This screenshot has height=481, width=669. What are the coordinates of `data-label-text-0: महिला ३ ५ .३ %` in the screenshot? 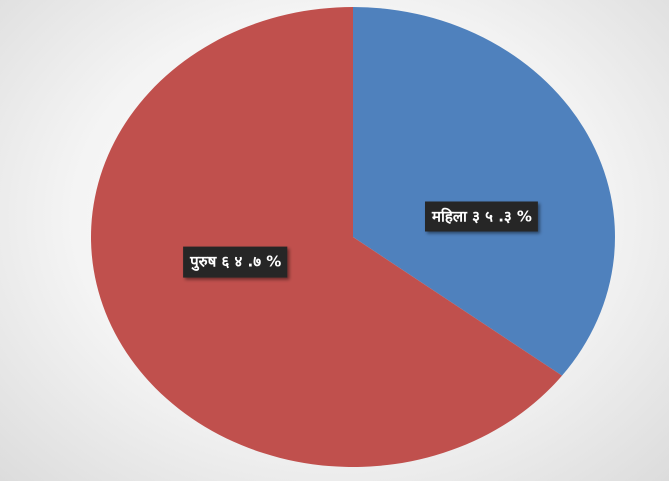 It's located at (481, 217).